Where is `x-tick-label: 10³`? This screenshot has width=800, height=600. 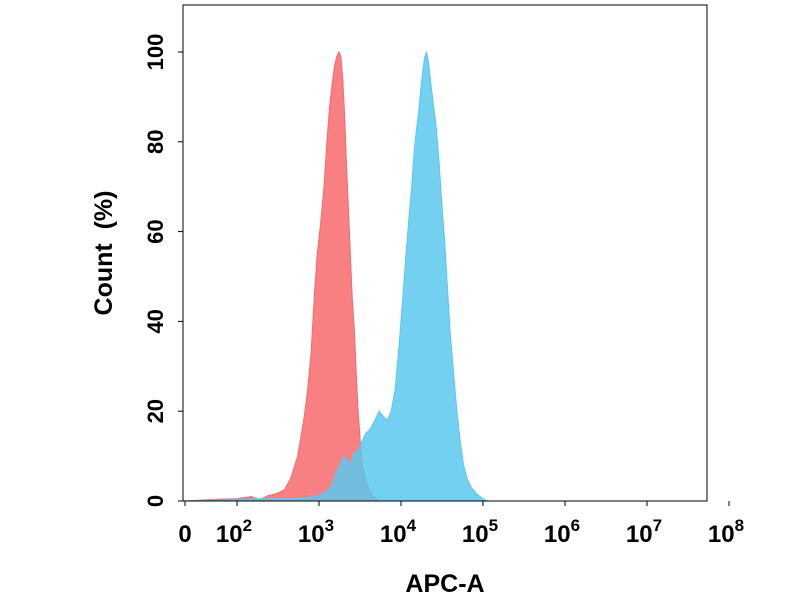 x-tick-label: 10³ is located at coordinates (316, 532).